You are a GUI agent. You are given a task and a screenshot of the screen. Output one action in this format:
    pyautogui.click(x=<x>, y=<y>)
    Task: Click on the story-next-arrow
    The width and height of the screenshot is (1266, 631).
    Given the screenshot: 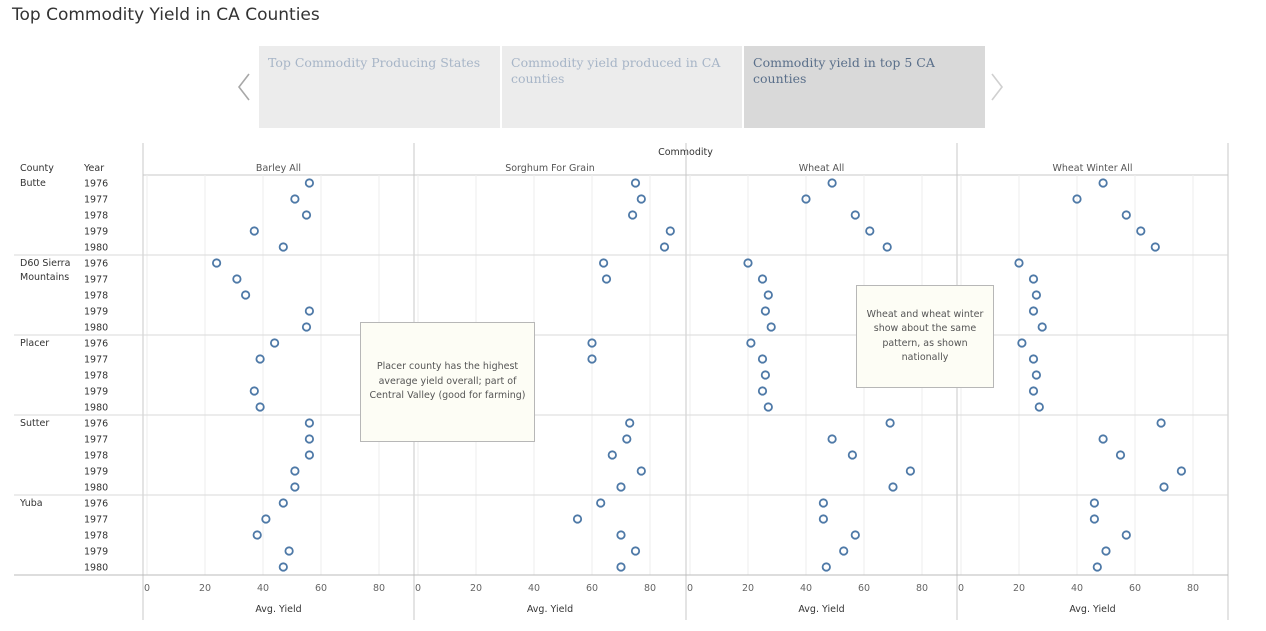 What is the action you would take?
    pyautogui.click(x=997, y=87)
    